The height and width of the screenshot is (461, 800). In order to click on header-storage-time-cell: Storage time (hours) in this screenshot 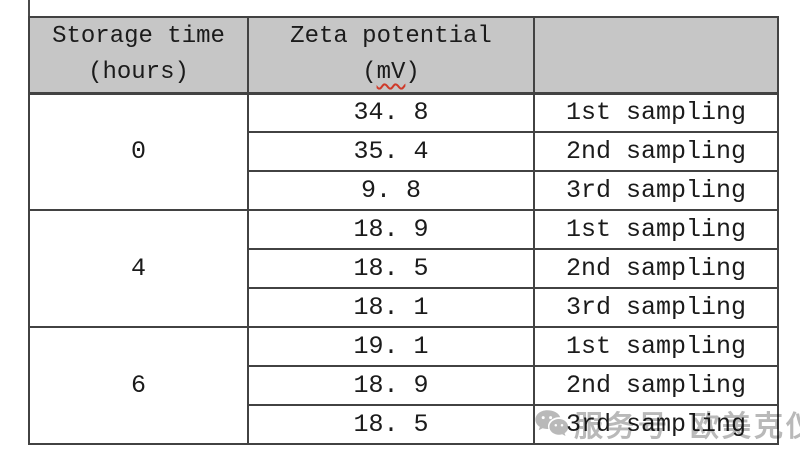, I will do `click(138, 55)`.